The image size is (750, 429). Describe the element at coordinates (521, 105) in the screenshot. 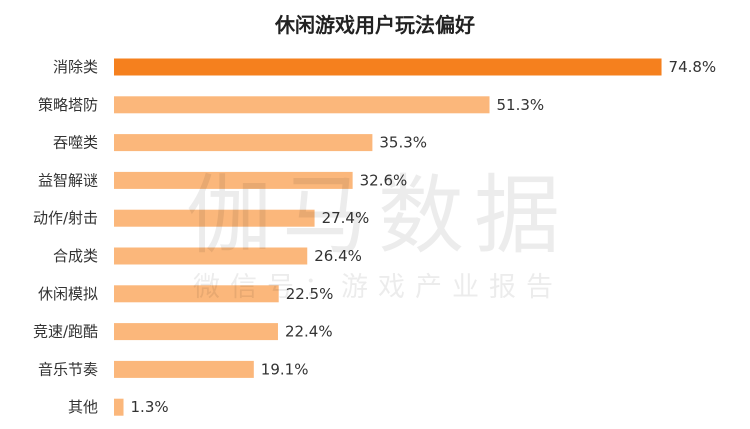

I see `data-label: 51.3%` at that location.